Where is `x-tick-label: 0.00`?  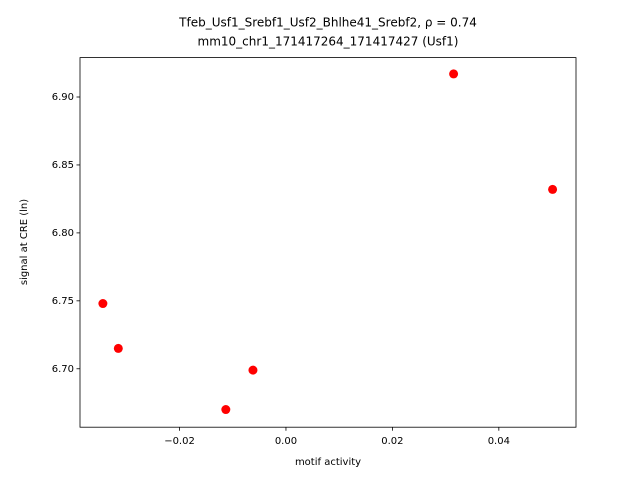
x-tick-label: 0.00 is located at coordinates (286, 441).